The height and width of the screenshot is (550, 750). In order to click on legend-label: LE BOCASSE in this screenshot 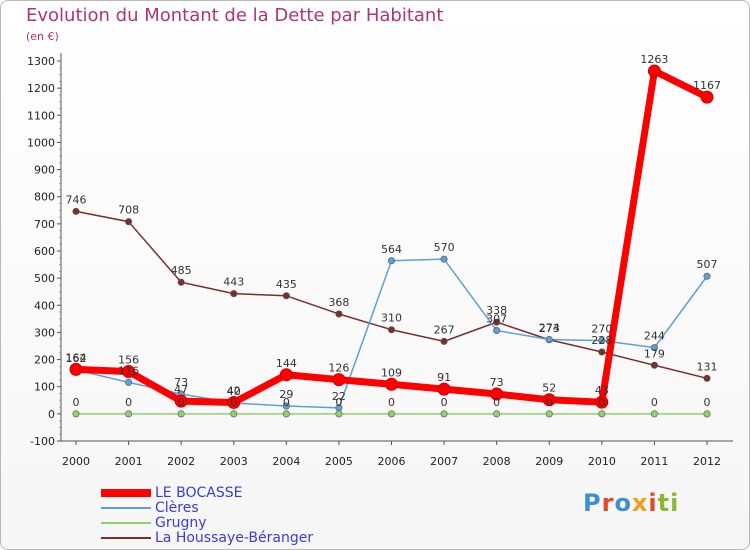, I will do `click(199, 493)`.